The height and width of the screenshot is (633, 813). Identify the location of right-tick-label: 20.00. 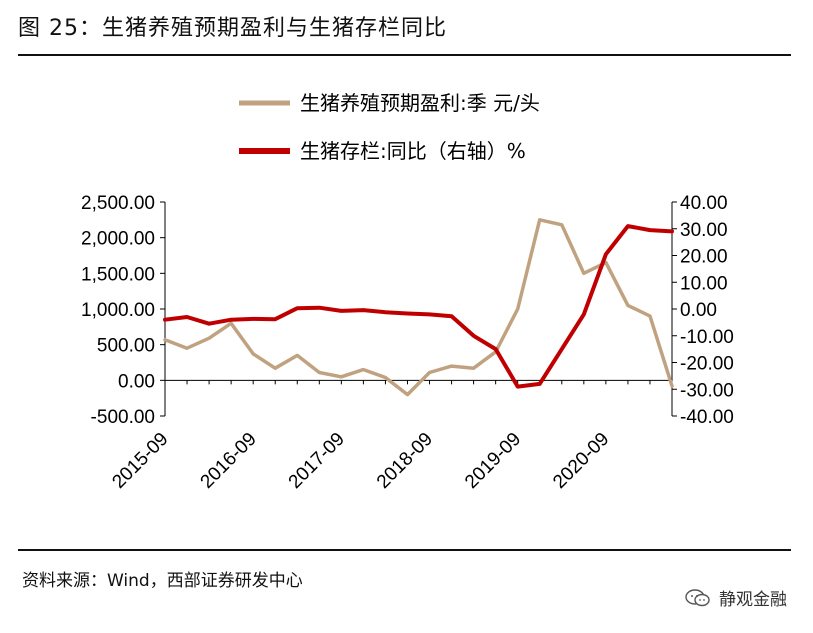
(704, 257).